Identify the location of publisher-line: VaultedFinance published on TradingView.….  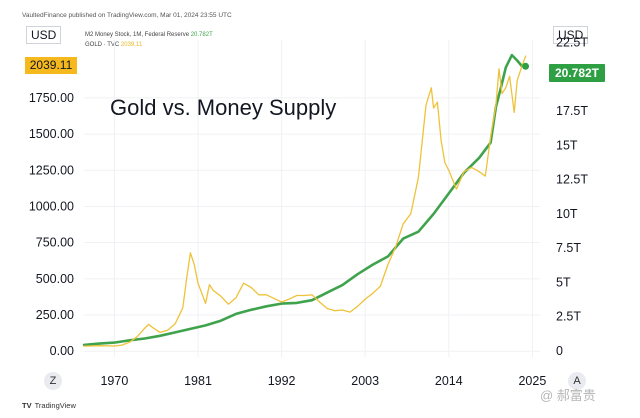
(127, 15).